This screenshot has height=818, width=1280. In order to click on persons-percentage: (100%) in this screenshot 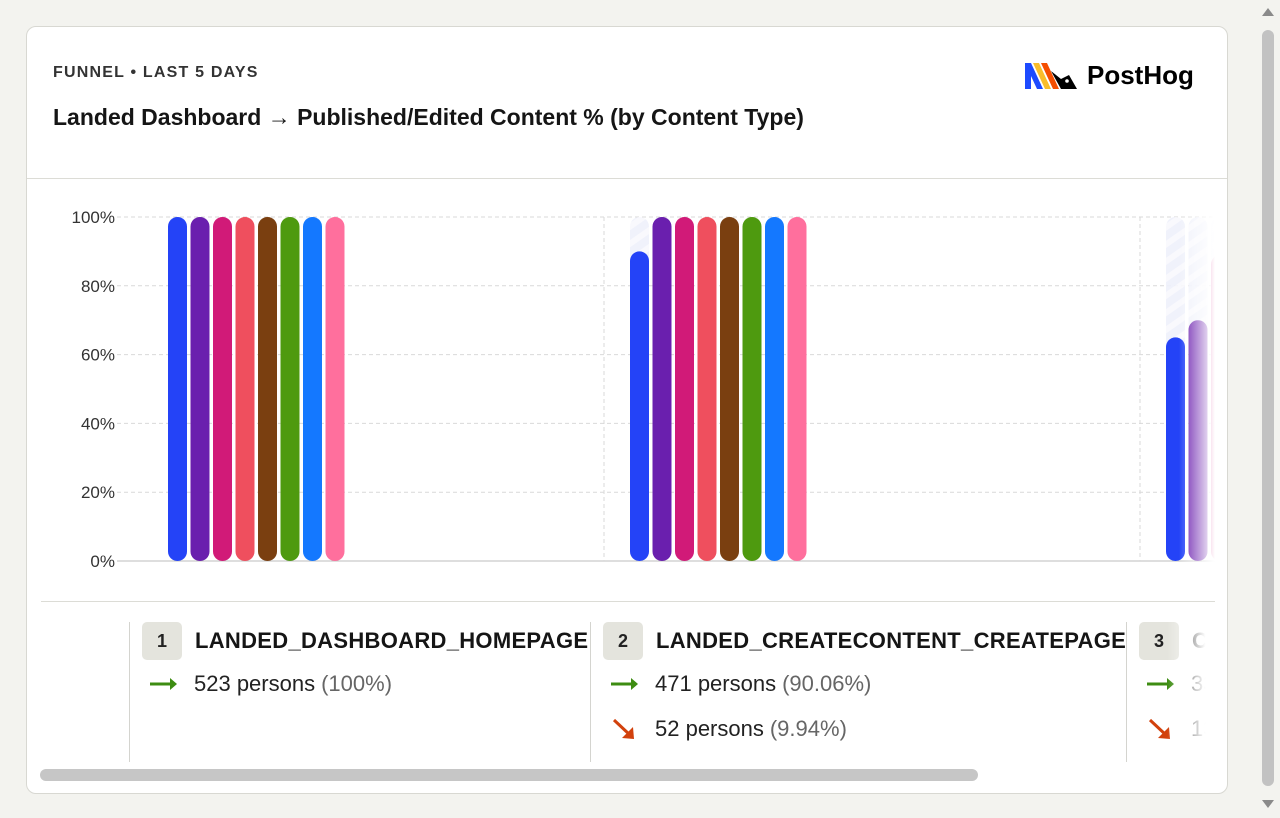, I will do `click(357, 683)`.